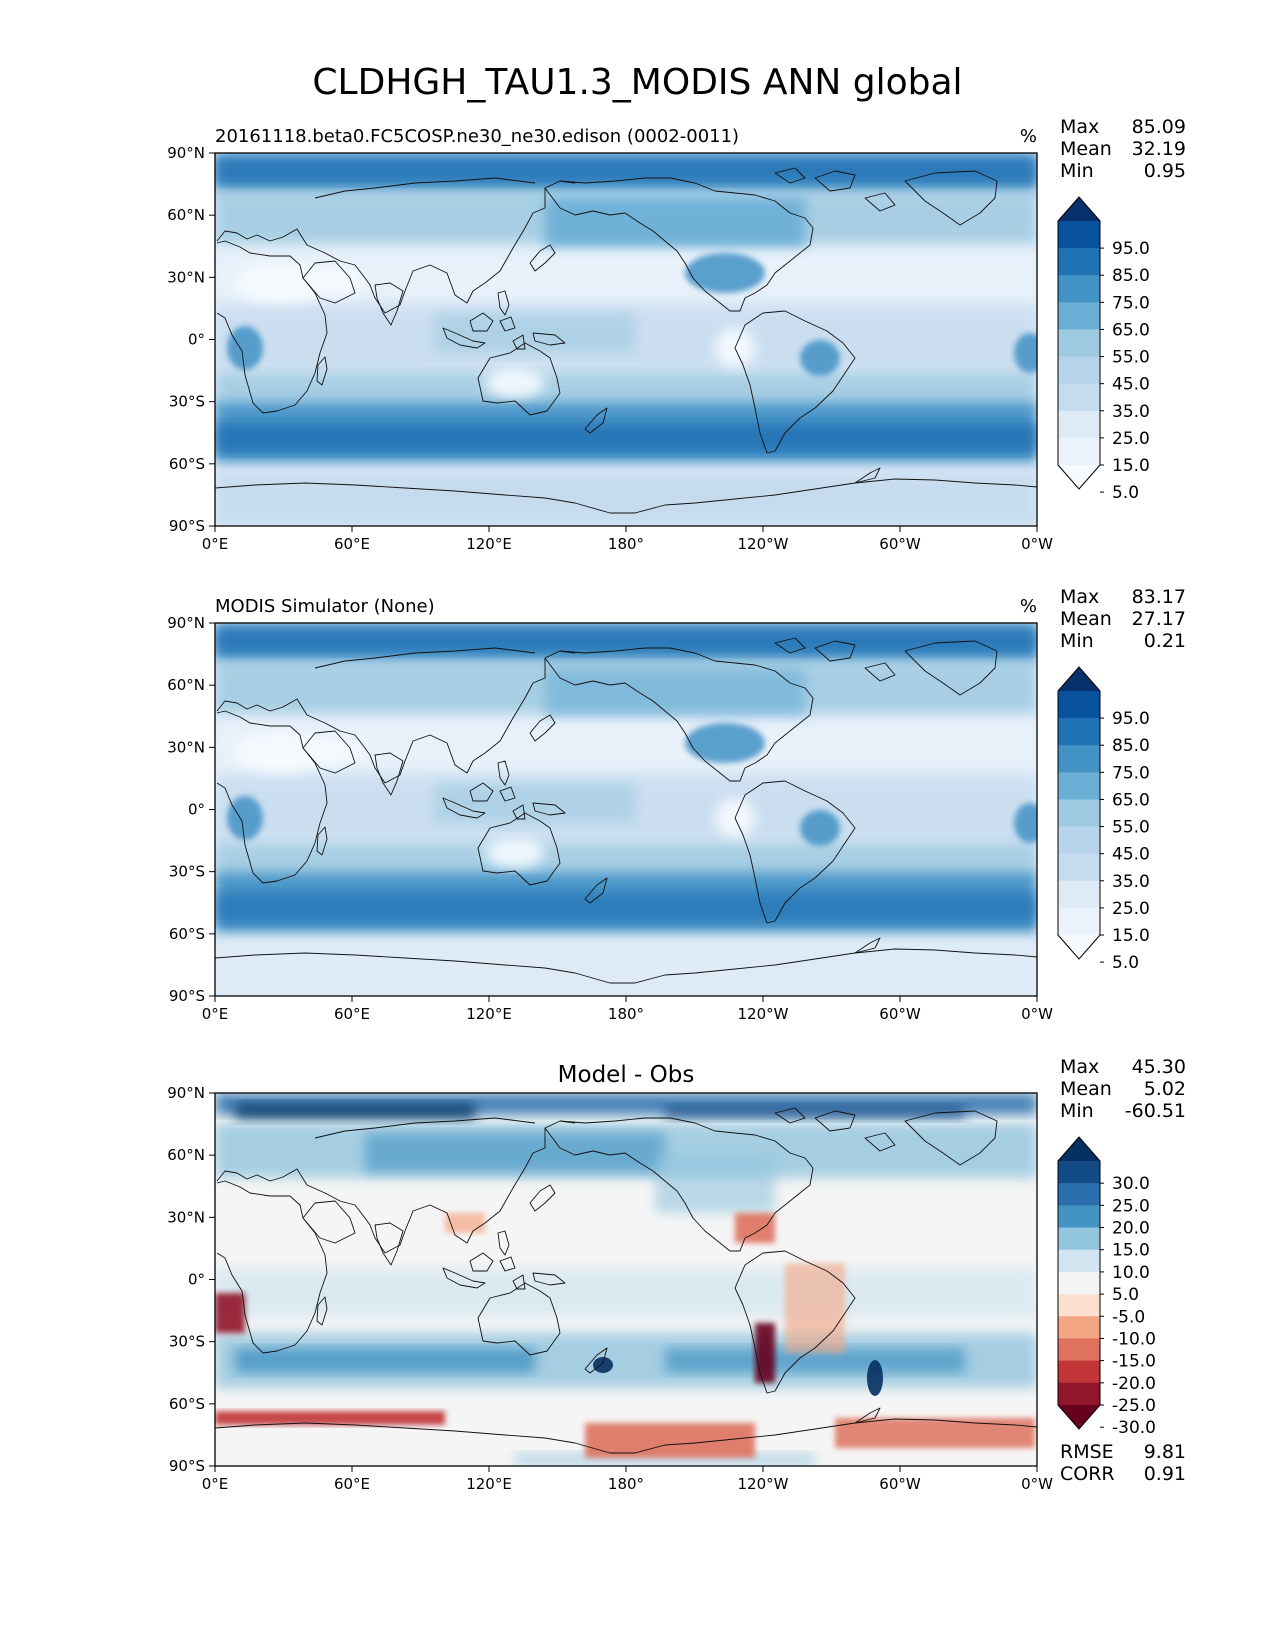 Image resolution: width=1275 pixels, height=1650 pixels. What do you see at coordinates (1165, 1452) in the screenshot?
I see `stat-value: 9.81` at bounding box center [1165, 1452].